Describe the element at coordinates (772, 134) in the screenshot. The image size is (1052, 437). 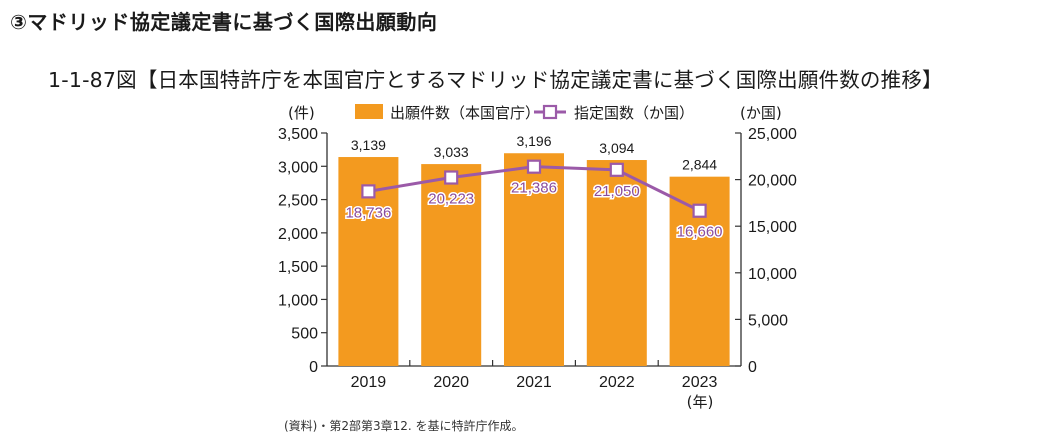
I see `right-tick-label: 25,000` at that location.